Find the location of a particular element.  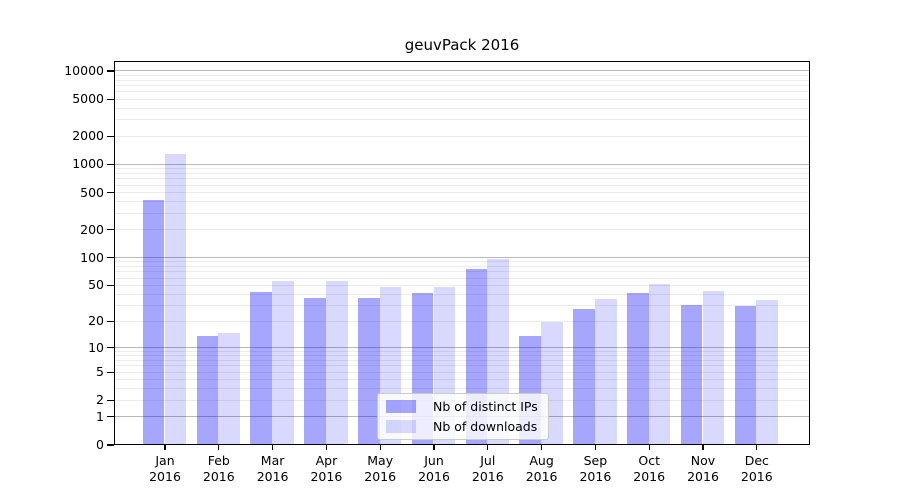

x-tick-month: Jul is located at coordinates (488, 460).